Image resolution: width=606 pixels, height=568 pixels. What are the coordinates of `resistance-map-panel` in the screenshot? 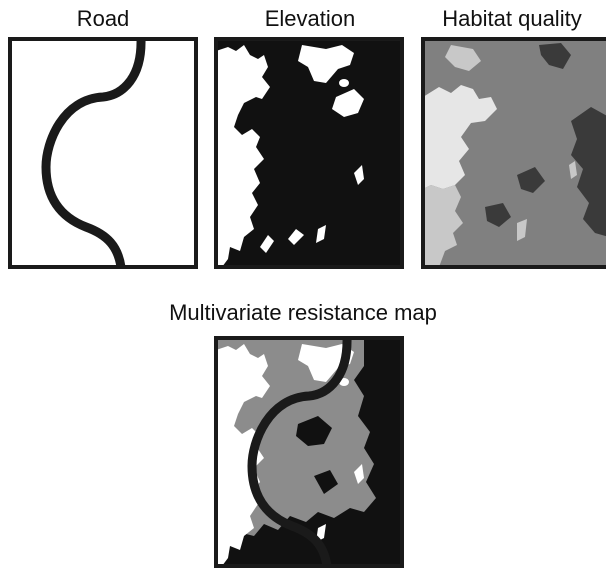 It's located at (309, 452).